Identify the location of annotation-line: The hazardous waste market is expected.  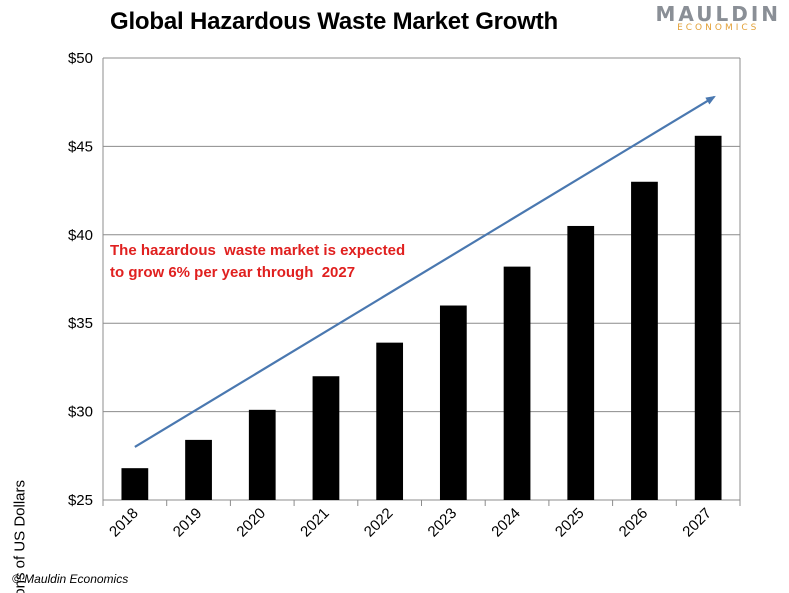
(257, 250).